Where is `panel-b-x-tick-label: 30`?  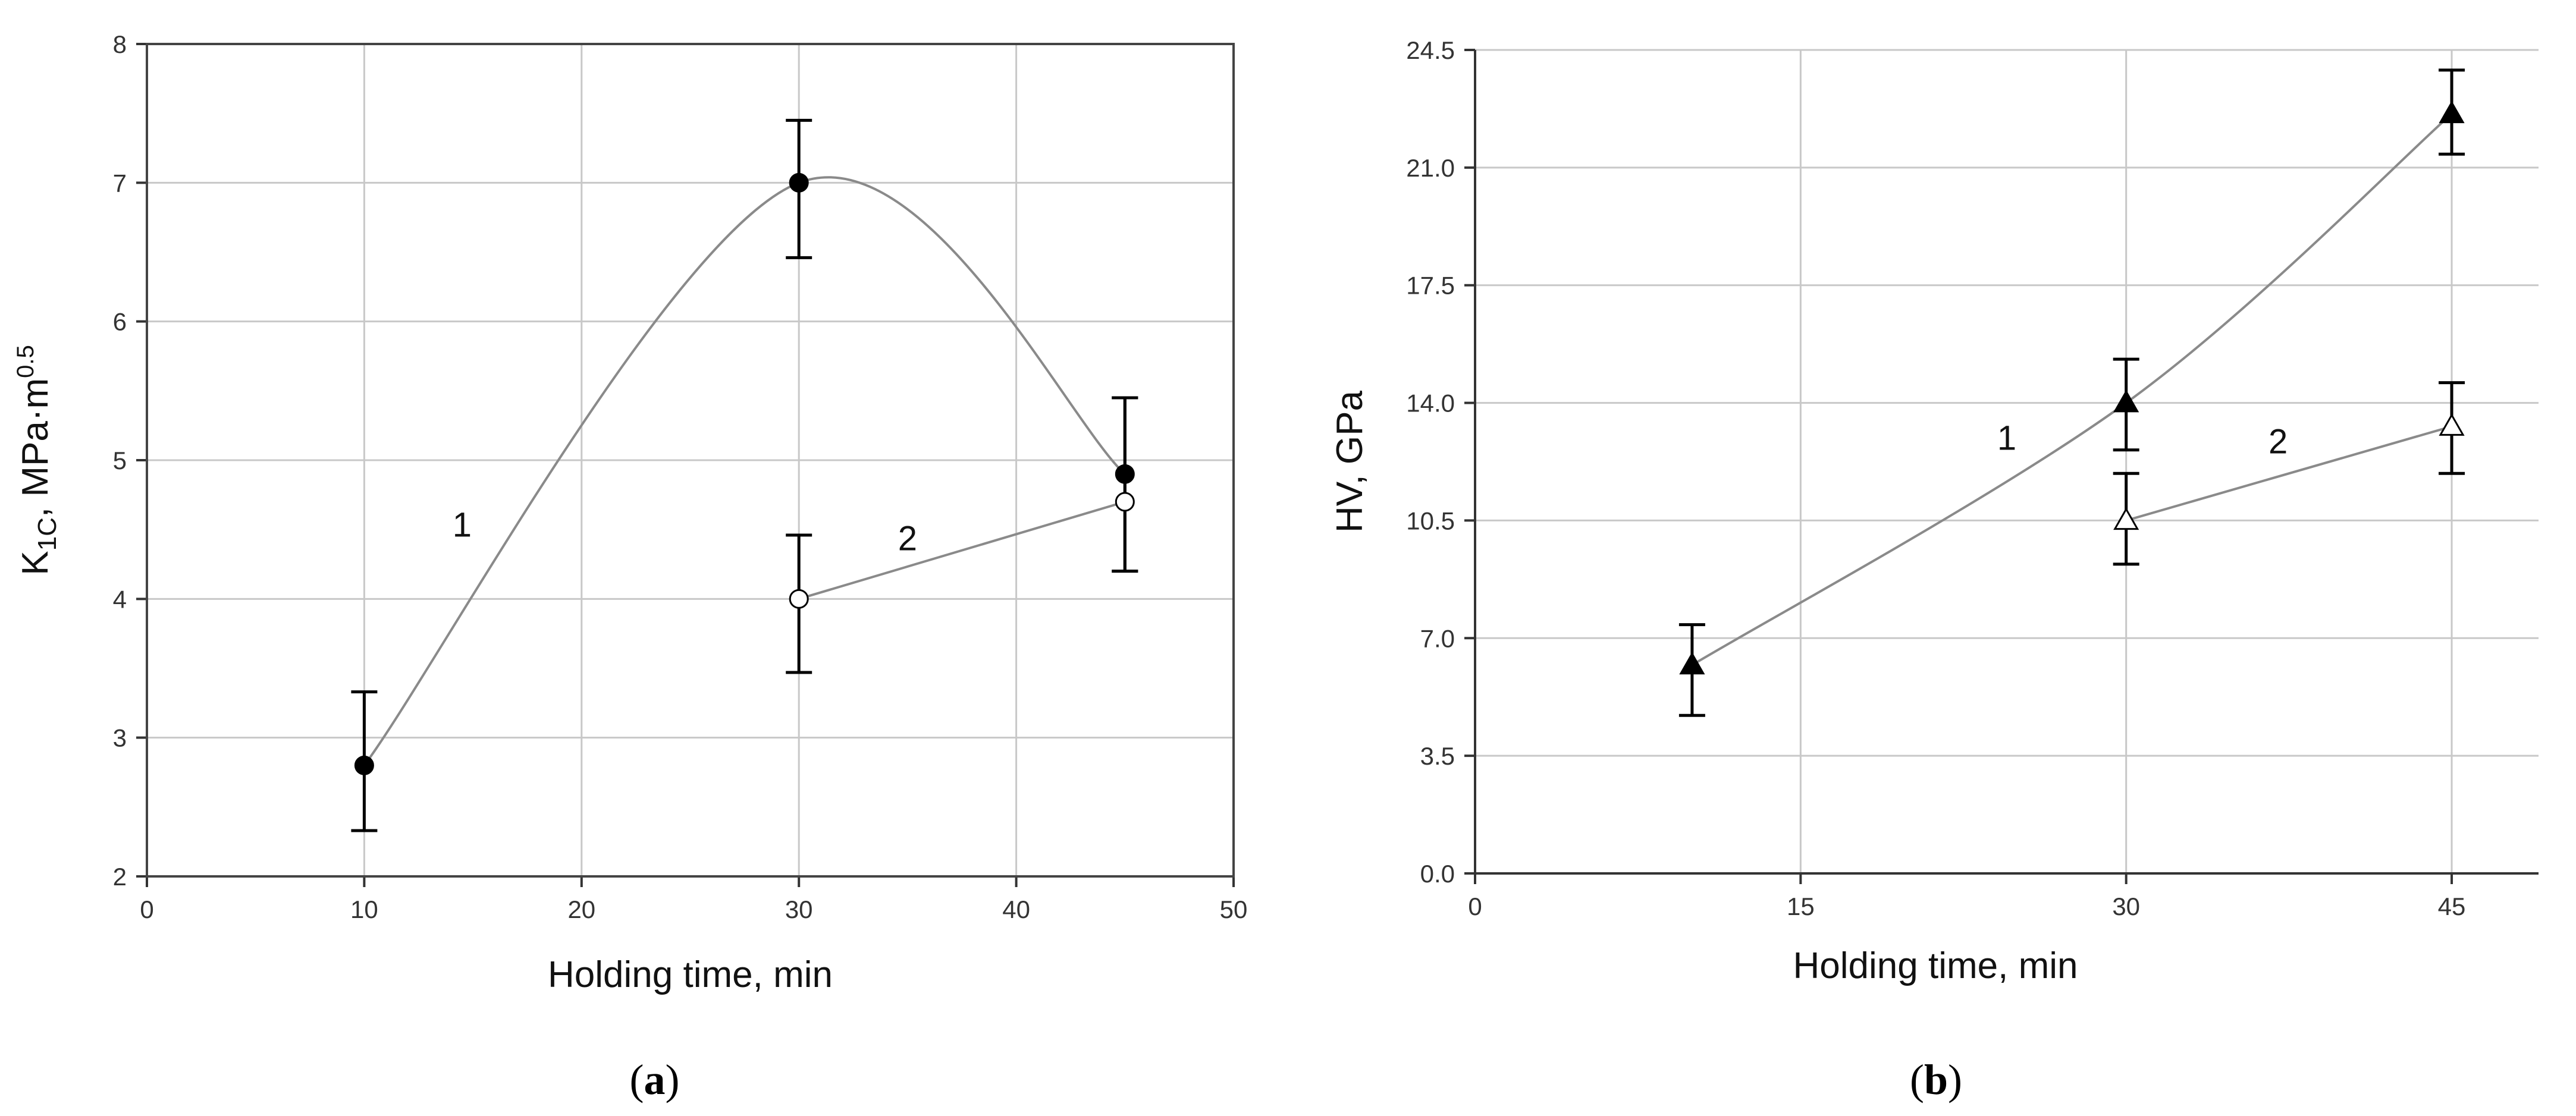
panel-b-x-tick-label: 30 is located at coordinates (2126, 906).